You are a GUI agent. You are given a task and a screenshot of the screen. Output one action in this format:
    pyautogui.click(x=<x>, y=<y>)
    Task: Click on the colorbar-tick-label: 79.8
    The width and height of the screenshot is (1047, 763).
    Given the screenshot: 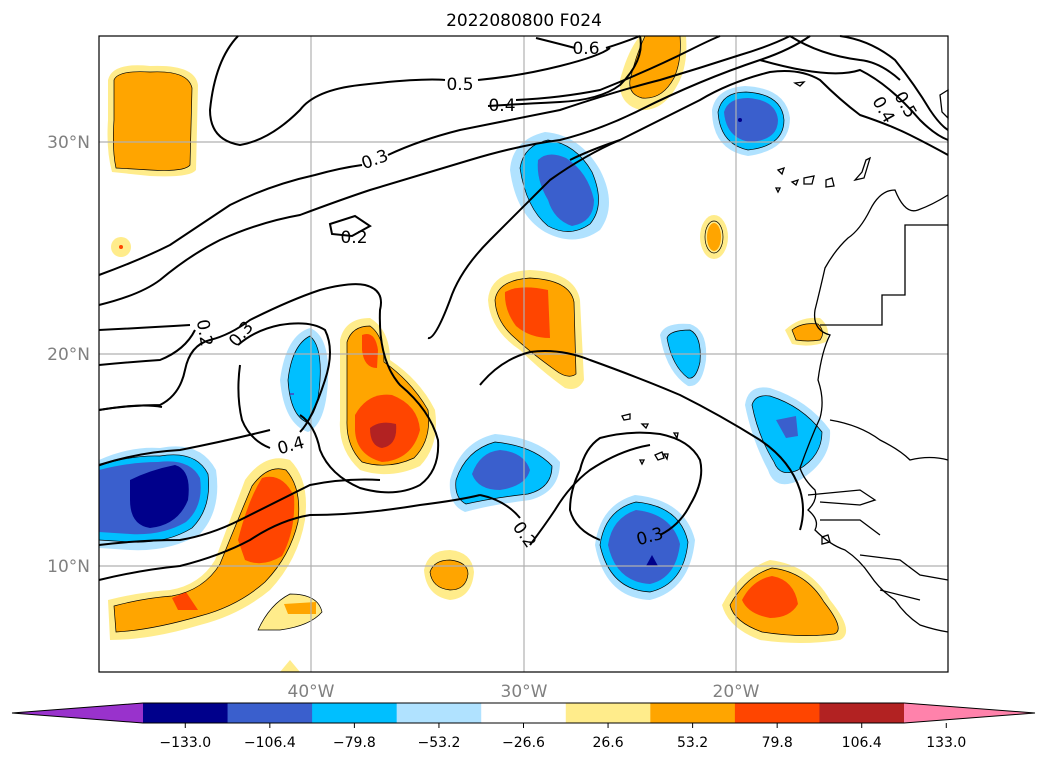 What is the action you would take?
    pyautogui.click(x=777, y=743)
    